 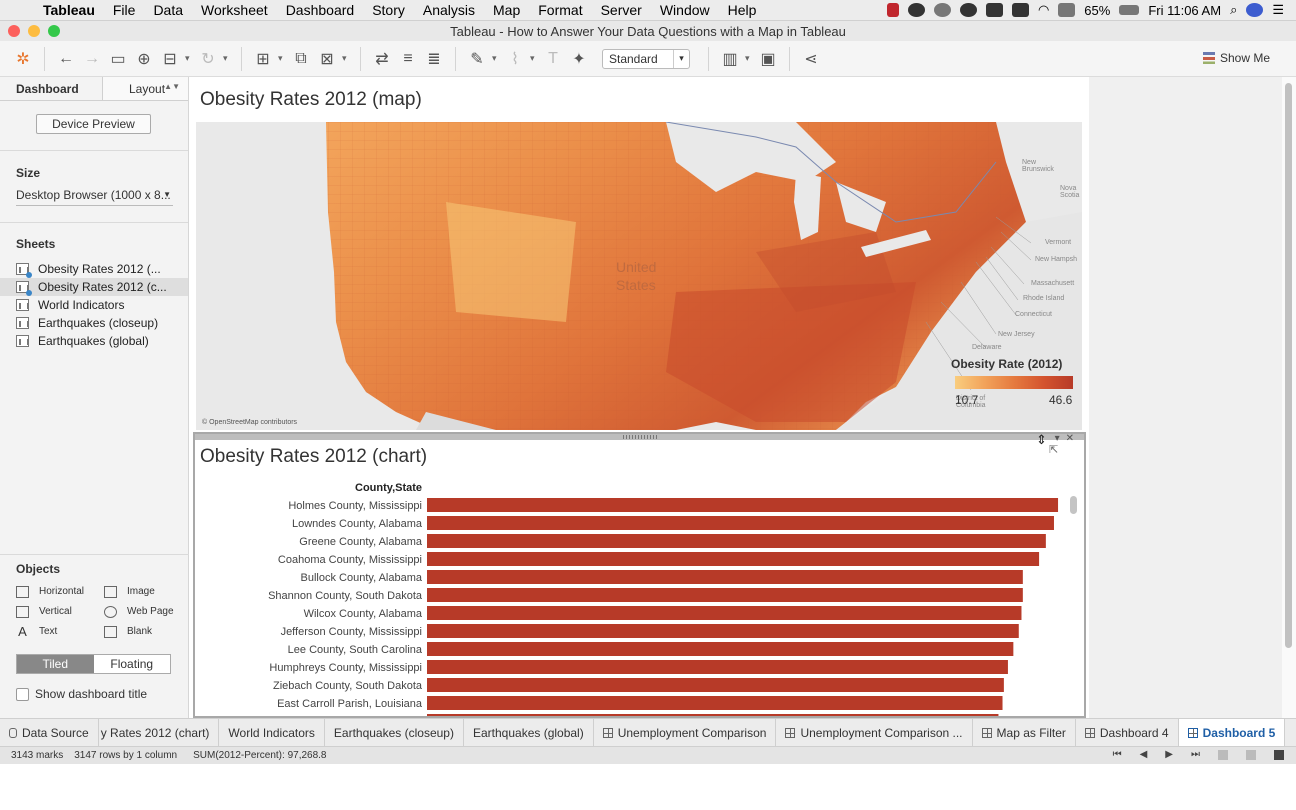 What do you see at coordinates (124, 10) in the screenshot?
I see `menu-file: File` at bounding box center [124, 10].